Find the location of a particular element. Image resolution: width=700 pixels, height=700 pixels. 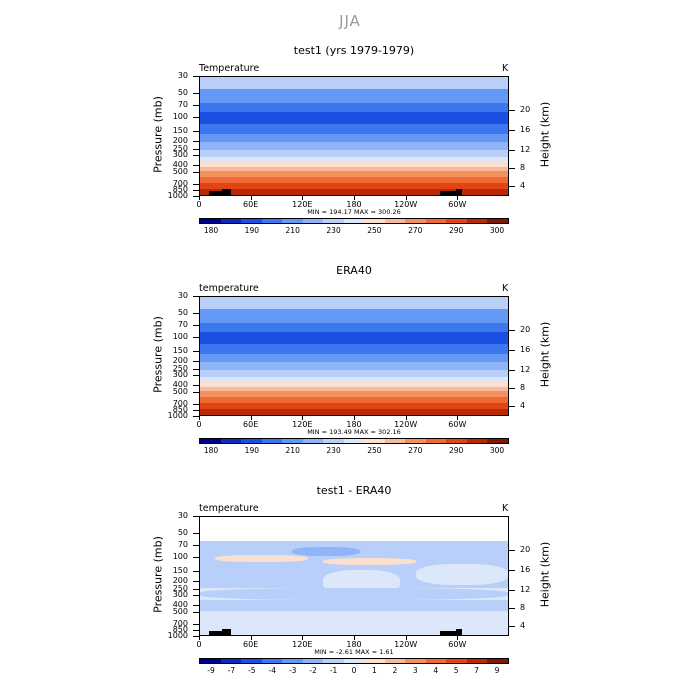

height-tick-label: 4 is located at coordinates (523, 406).